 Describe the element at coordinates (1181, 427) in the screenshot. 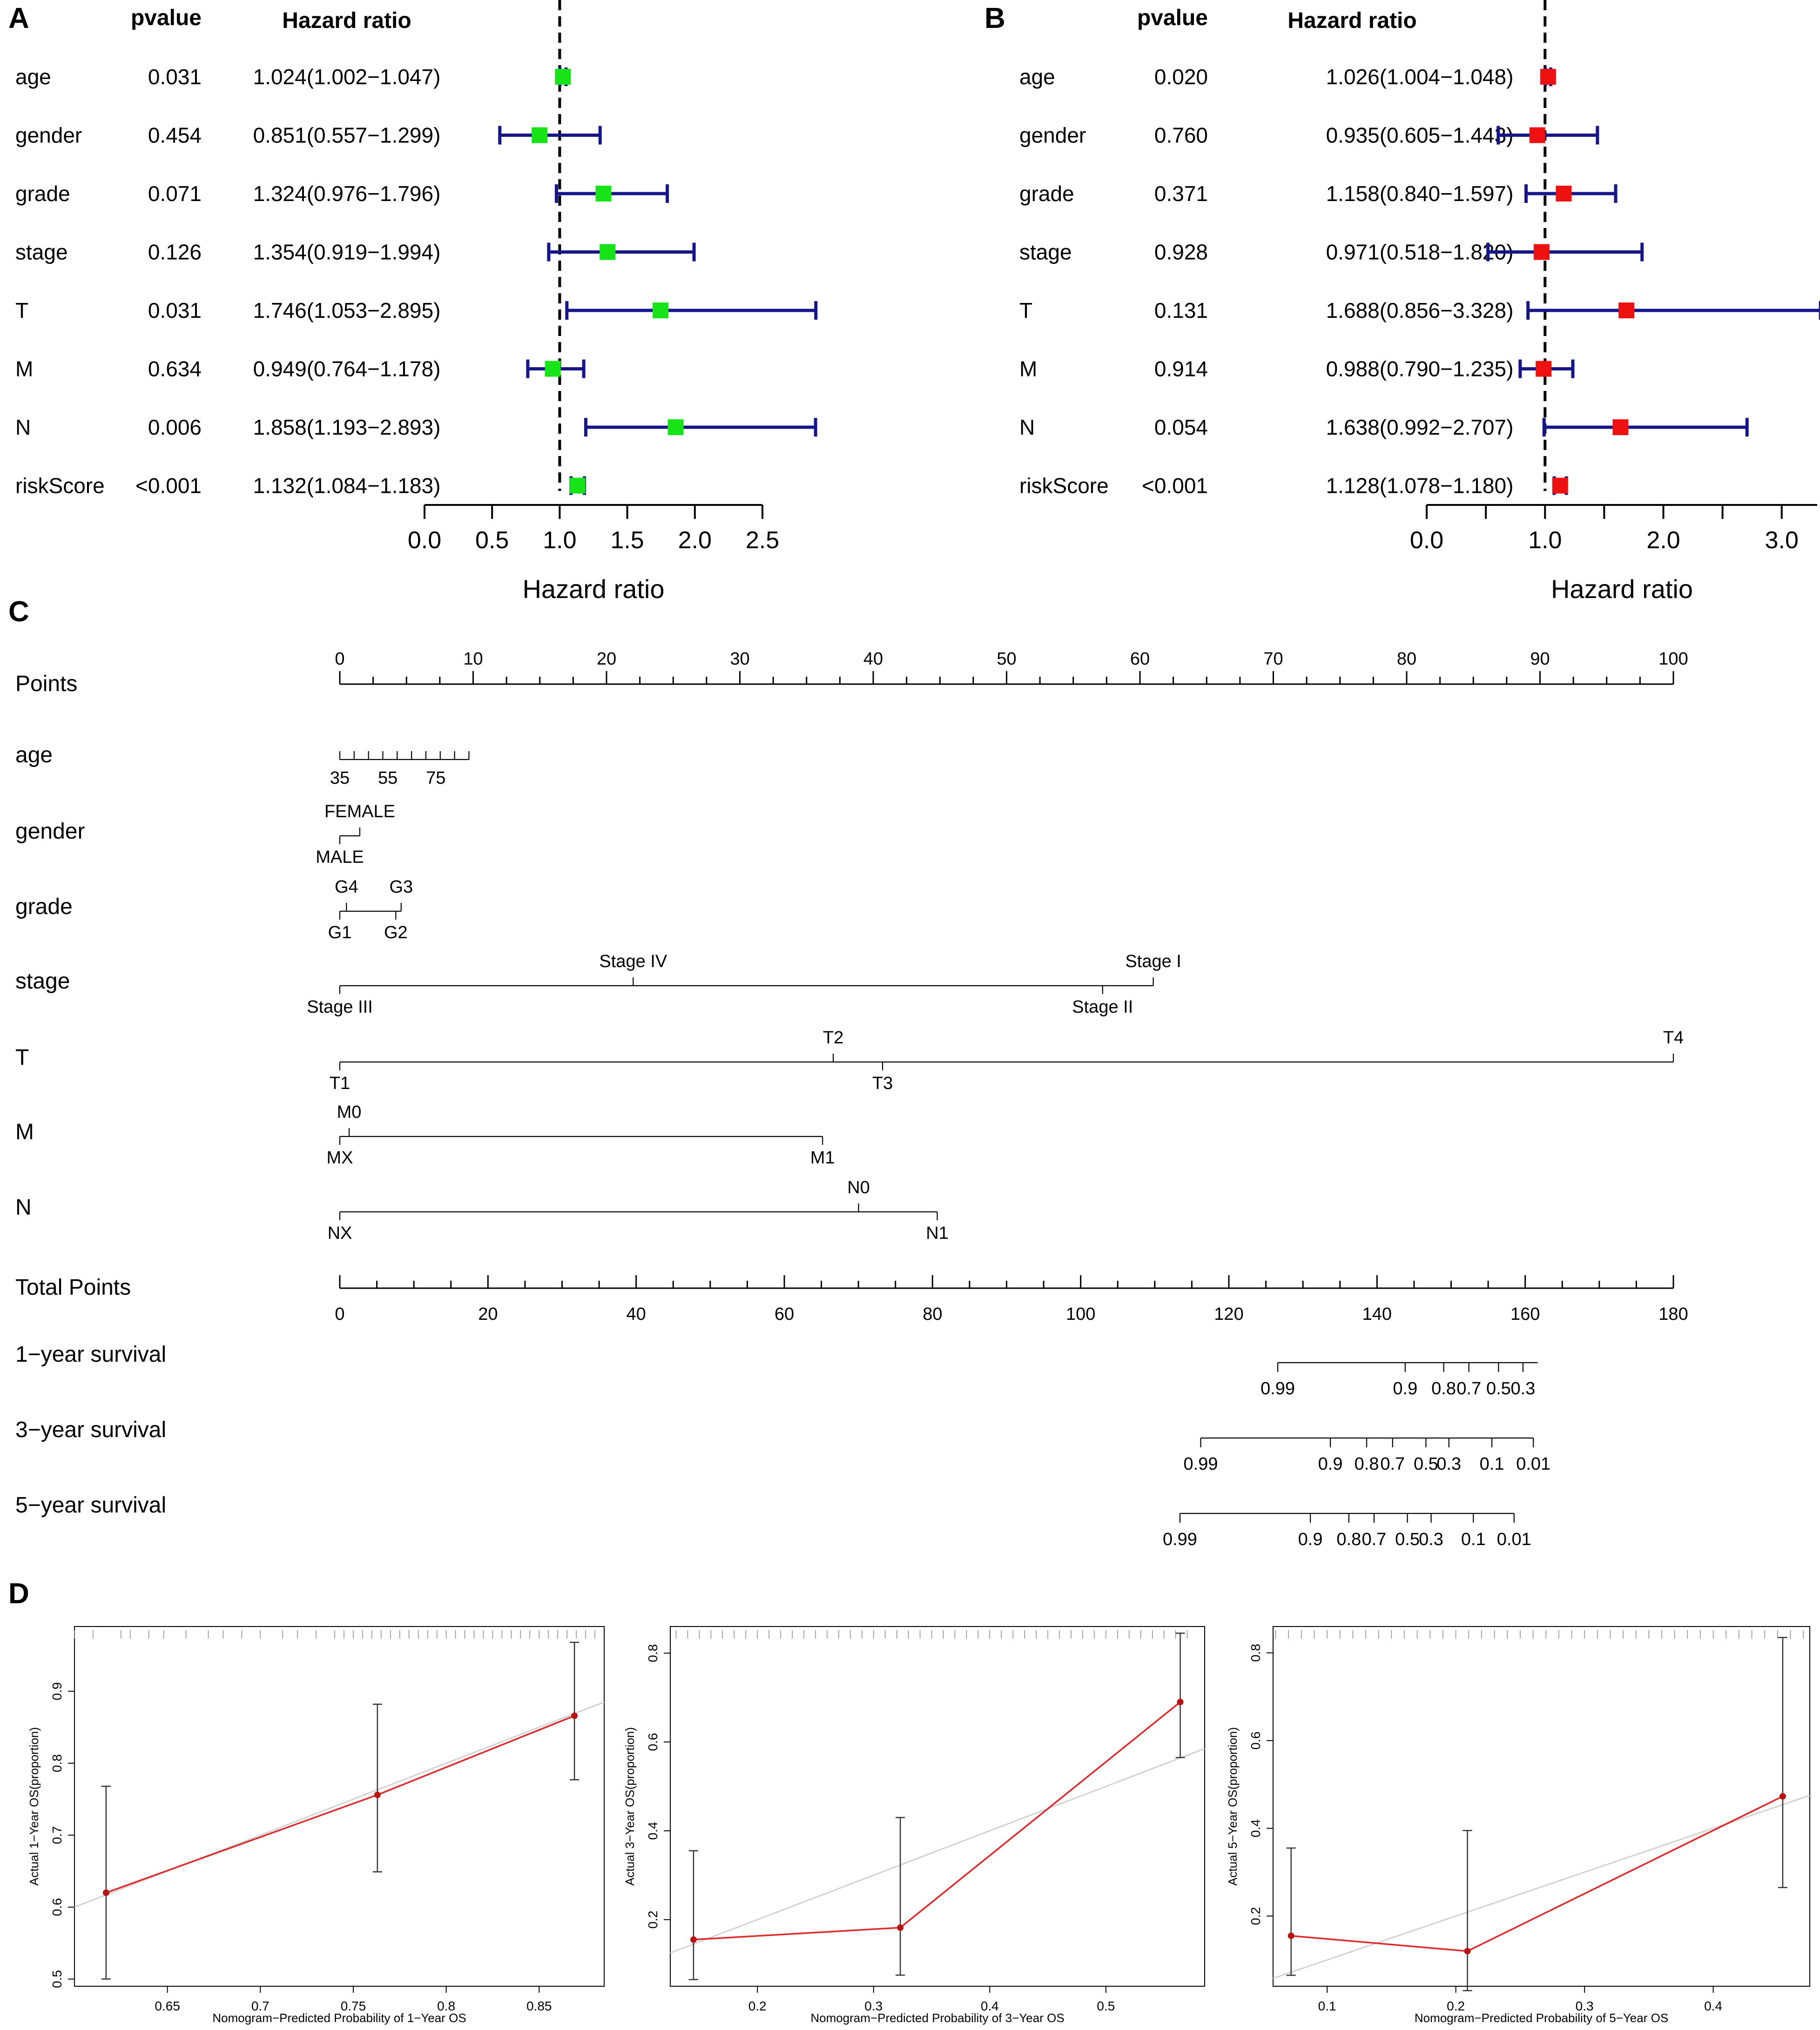

I see `row-pvalue: 0.054` at that location.